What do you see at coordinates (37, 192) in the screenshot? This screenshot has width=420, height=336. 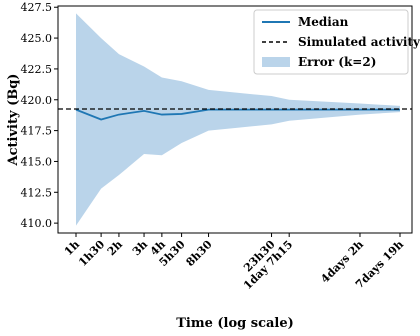 I see `y-tick-label: 412.5` at bounding box center [37, 192].